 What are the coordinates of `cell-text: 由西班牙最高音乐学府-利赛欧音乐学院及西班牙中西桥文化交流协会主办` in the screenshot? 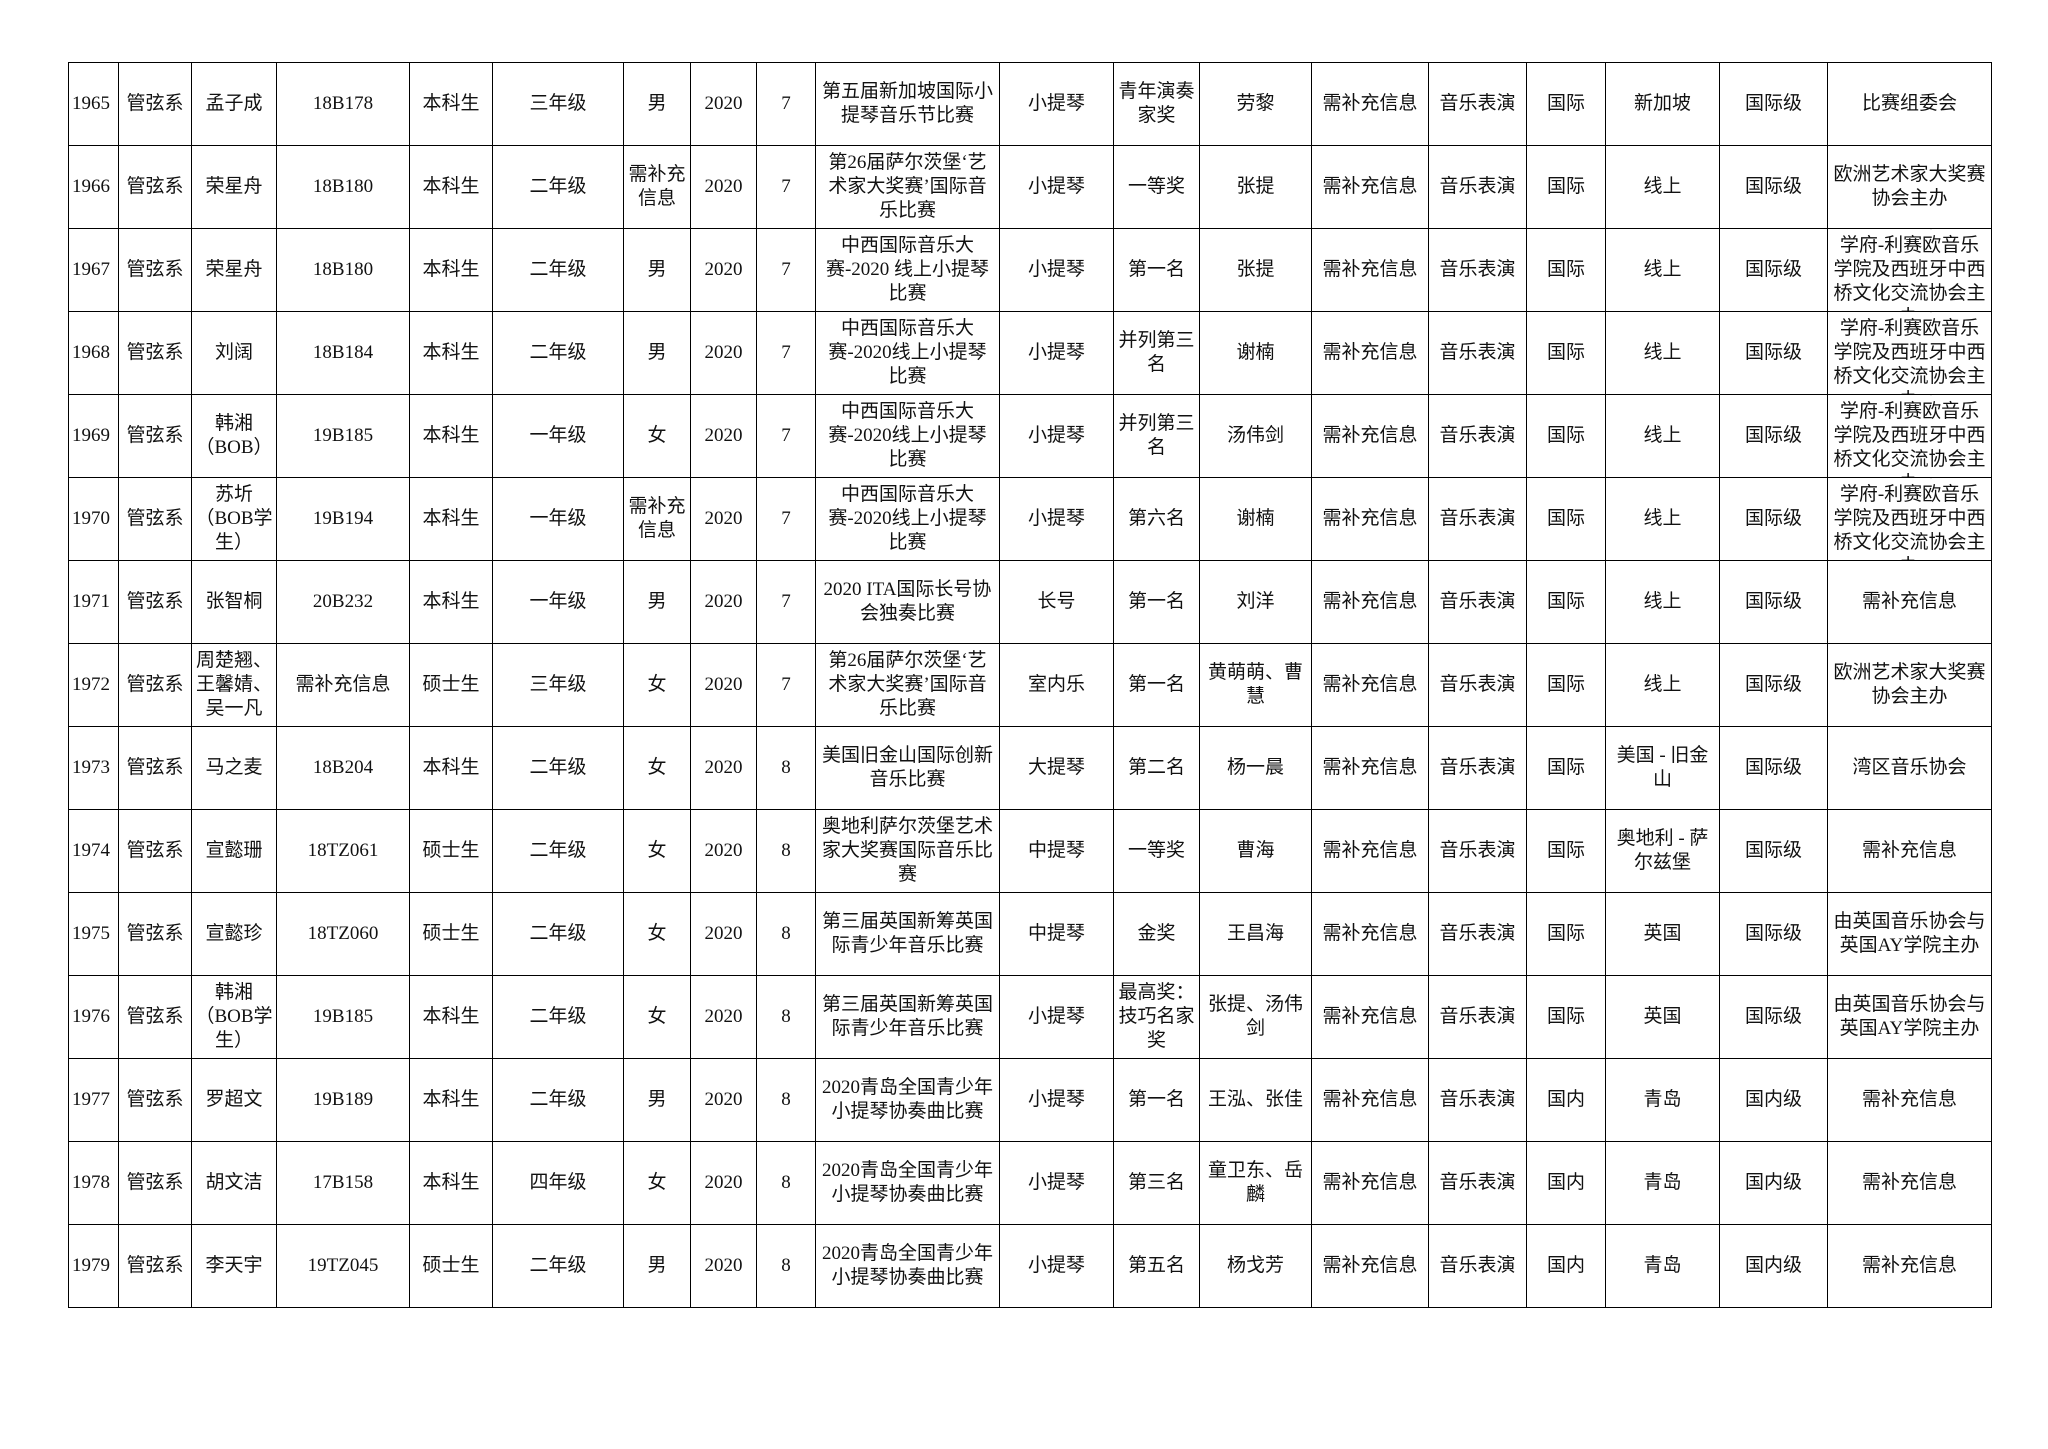 It's located at (1909, 270).